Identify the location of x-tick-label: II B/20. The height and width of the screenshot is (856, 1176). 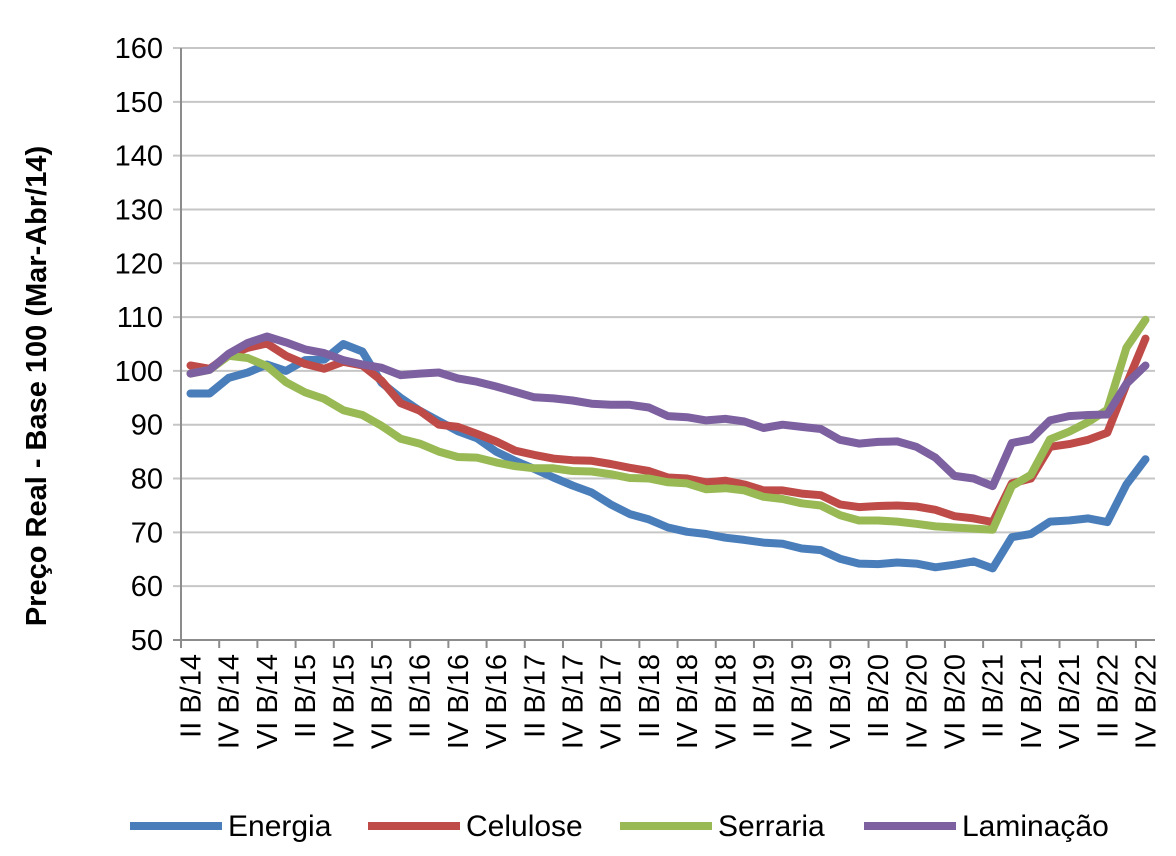
(879, 696).